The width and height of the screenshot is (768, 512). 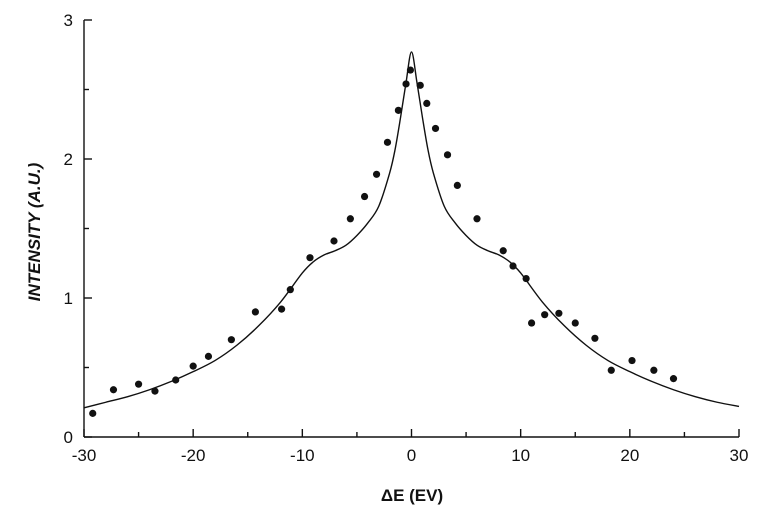 I want to click on x-tick-label: -10, so click(x=302, y=455).